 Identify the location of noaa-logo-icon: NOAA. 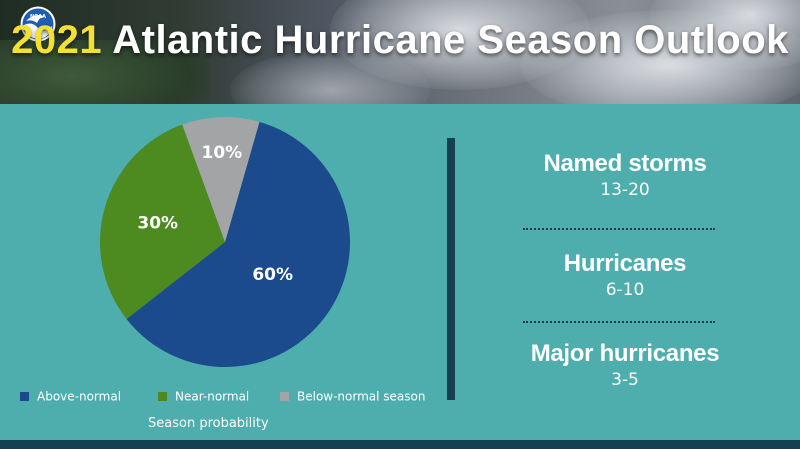
(38, 24).